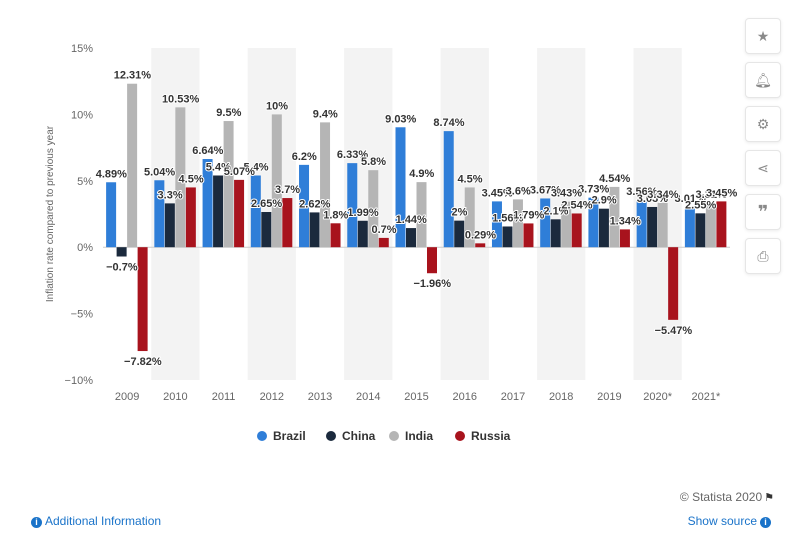 The height and width of the screenshot is (557, 800). Describe the element at coordinates (170, 195) in the screenshot. I see `data-label: 3.3%` at that location.